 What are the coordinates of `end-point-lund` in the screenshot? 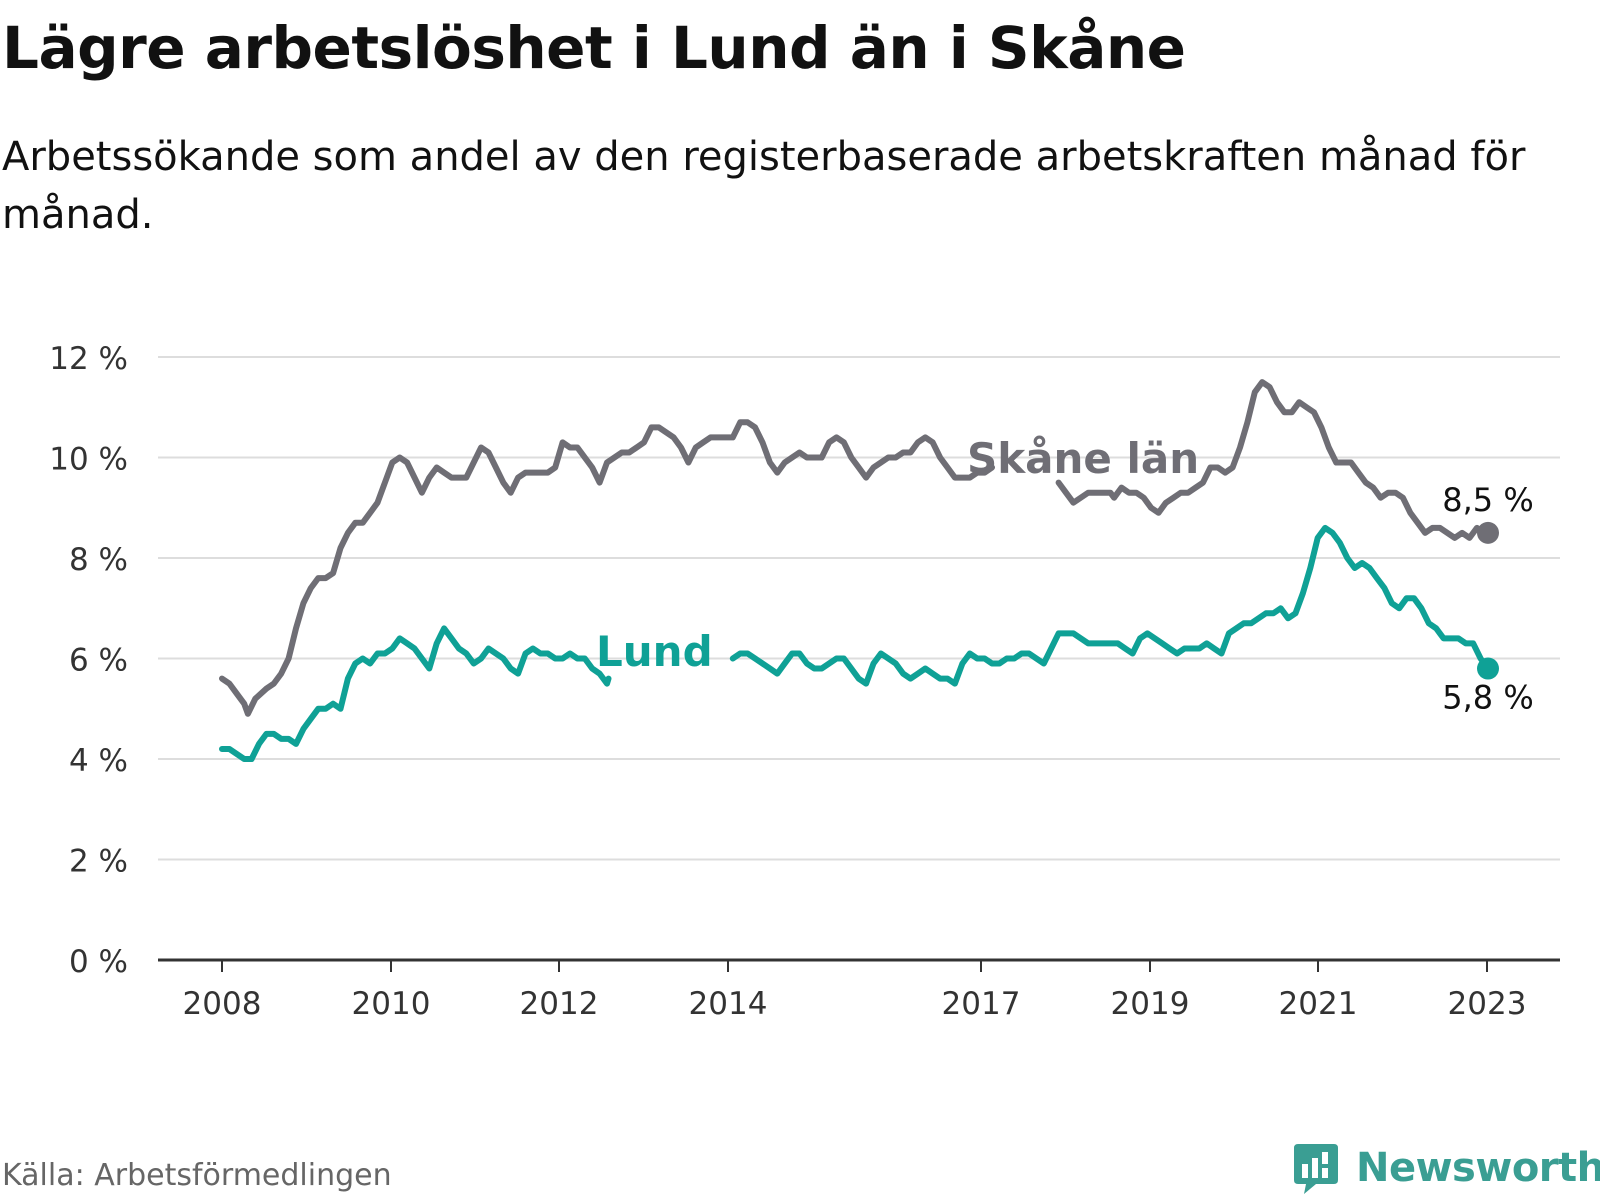 It's located at (1488, 668).